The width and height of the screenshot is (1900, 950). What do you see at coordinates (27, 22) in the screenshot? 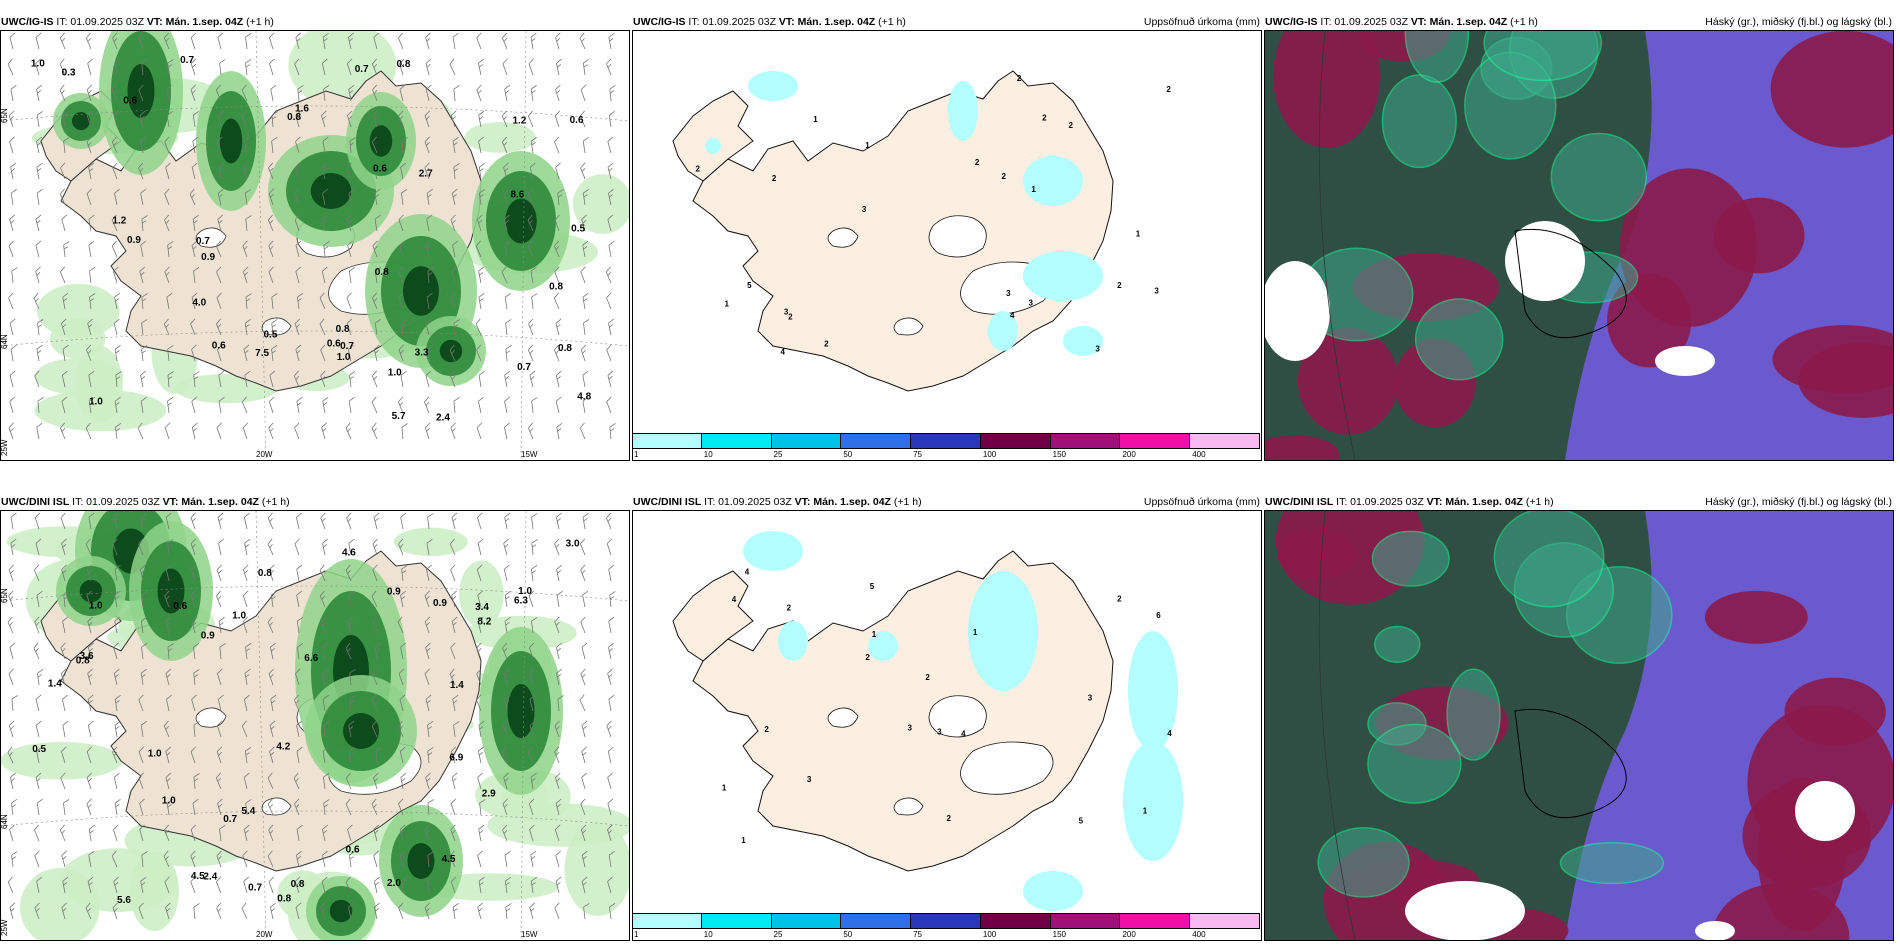
I see `model-name: UWC/IG-IS` at bounding box center [27, 22].